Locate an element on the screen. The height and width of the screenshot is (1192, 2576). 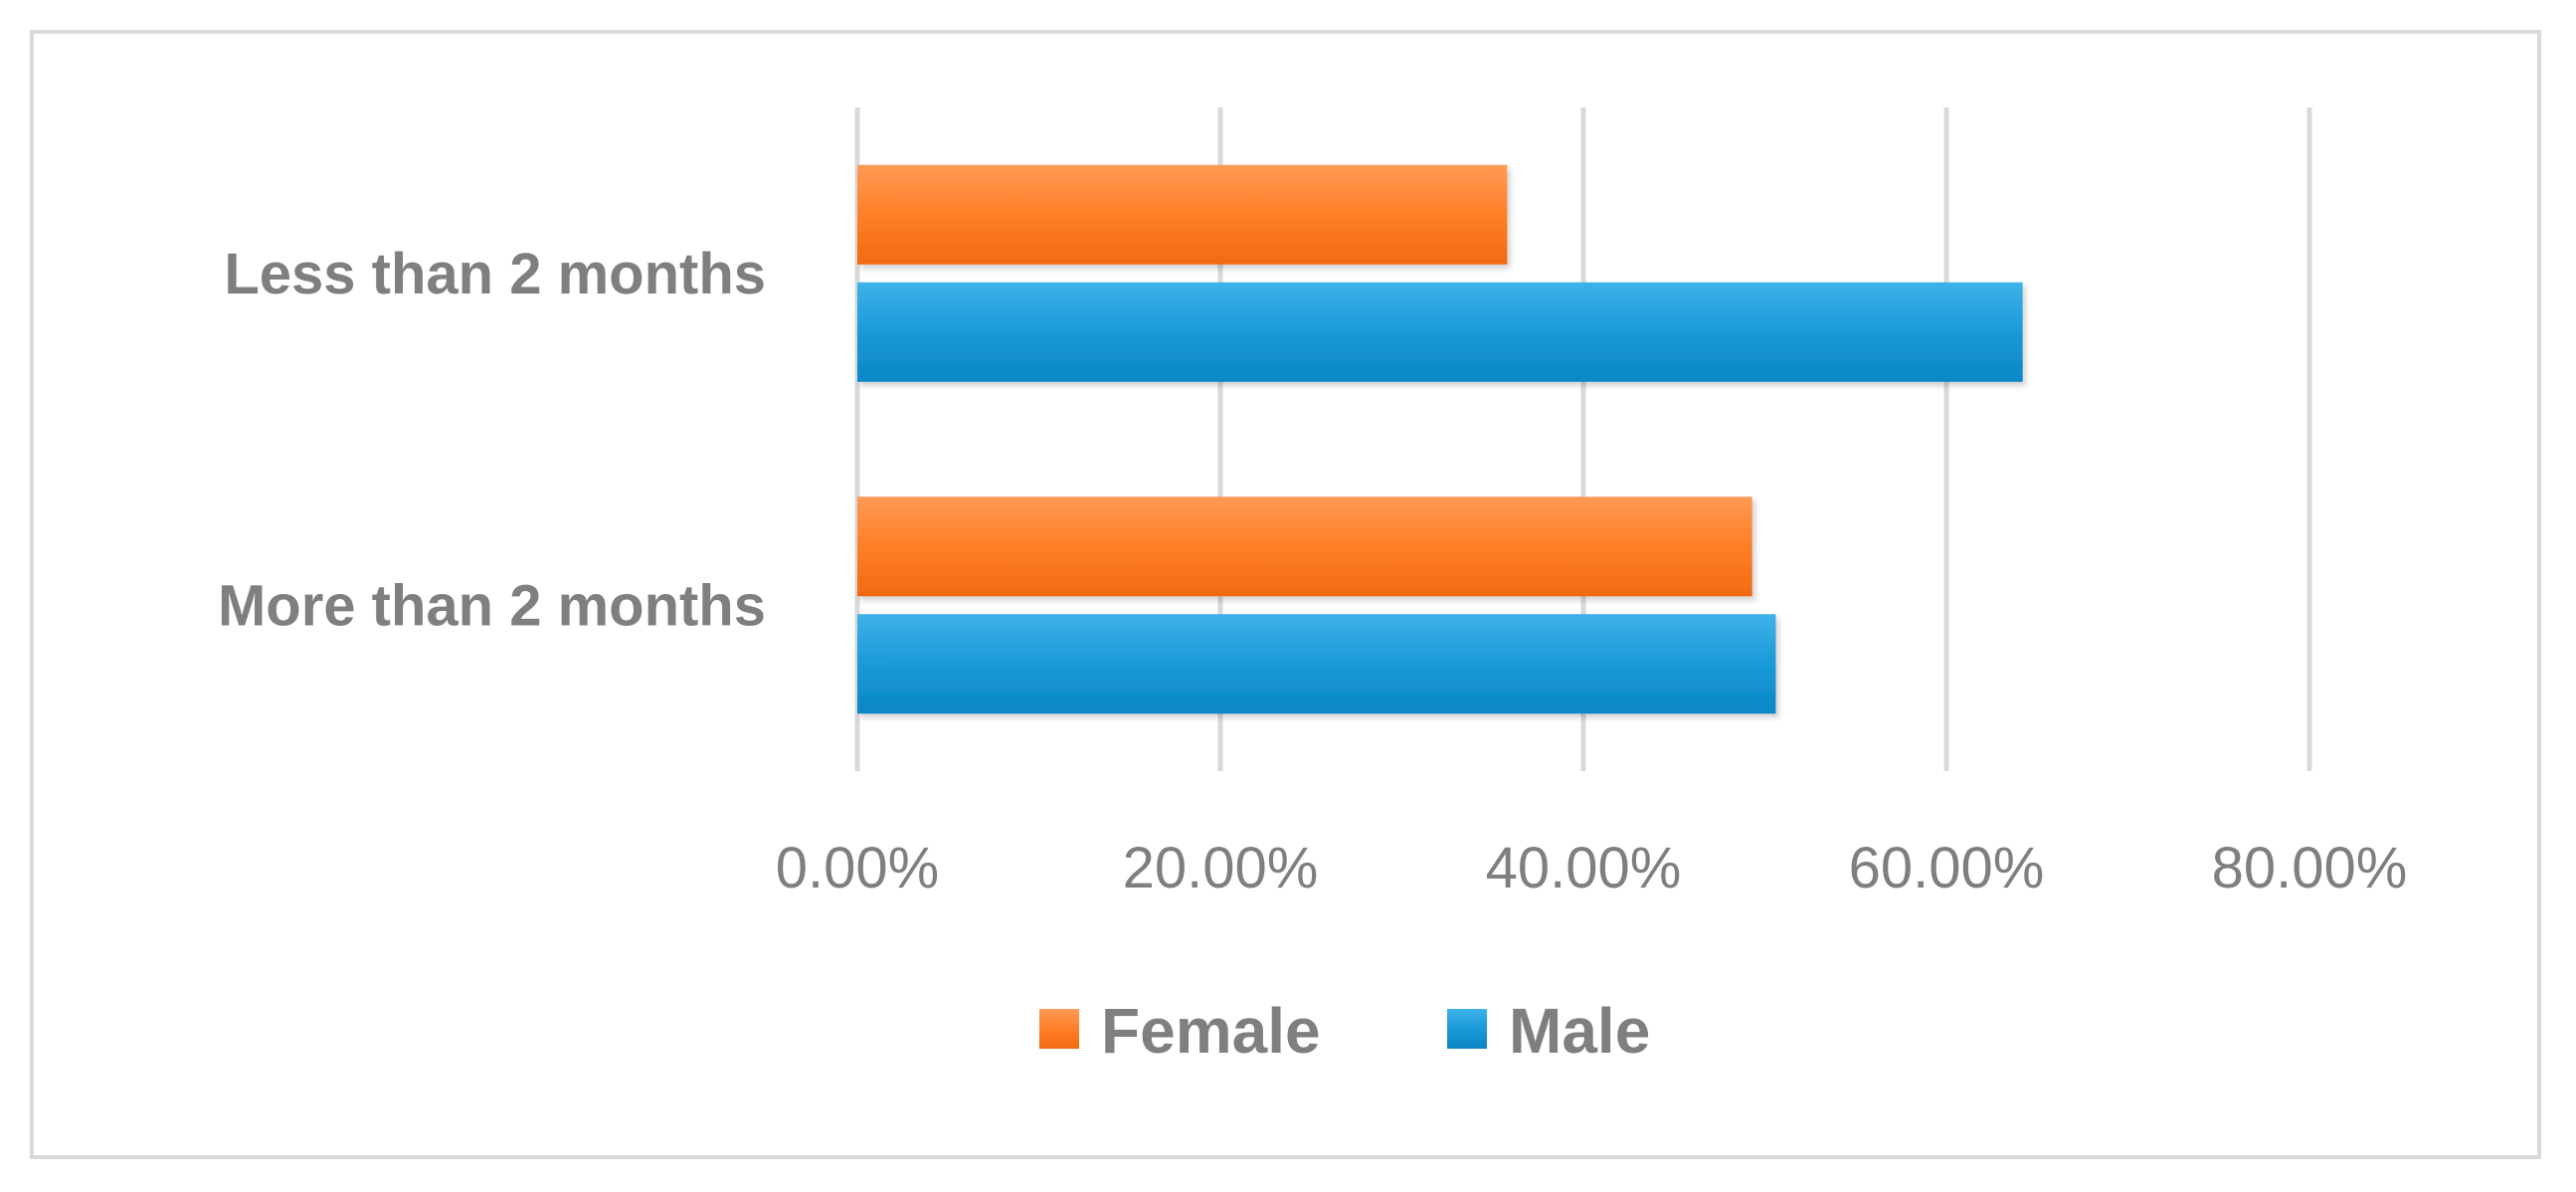
x-axis-tick-labels: 0.00% 20.00% 40.00% 60.00% 80.00% is located at coordinates (1592, 868).